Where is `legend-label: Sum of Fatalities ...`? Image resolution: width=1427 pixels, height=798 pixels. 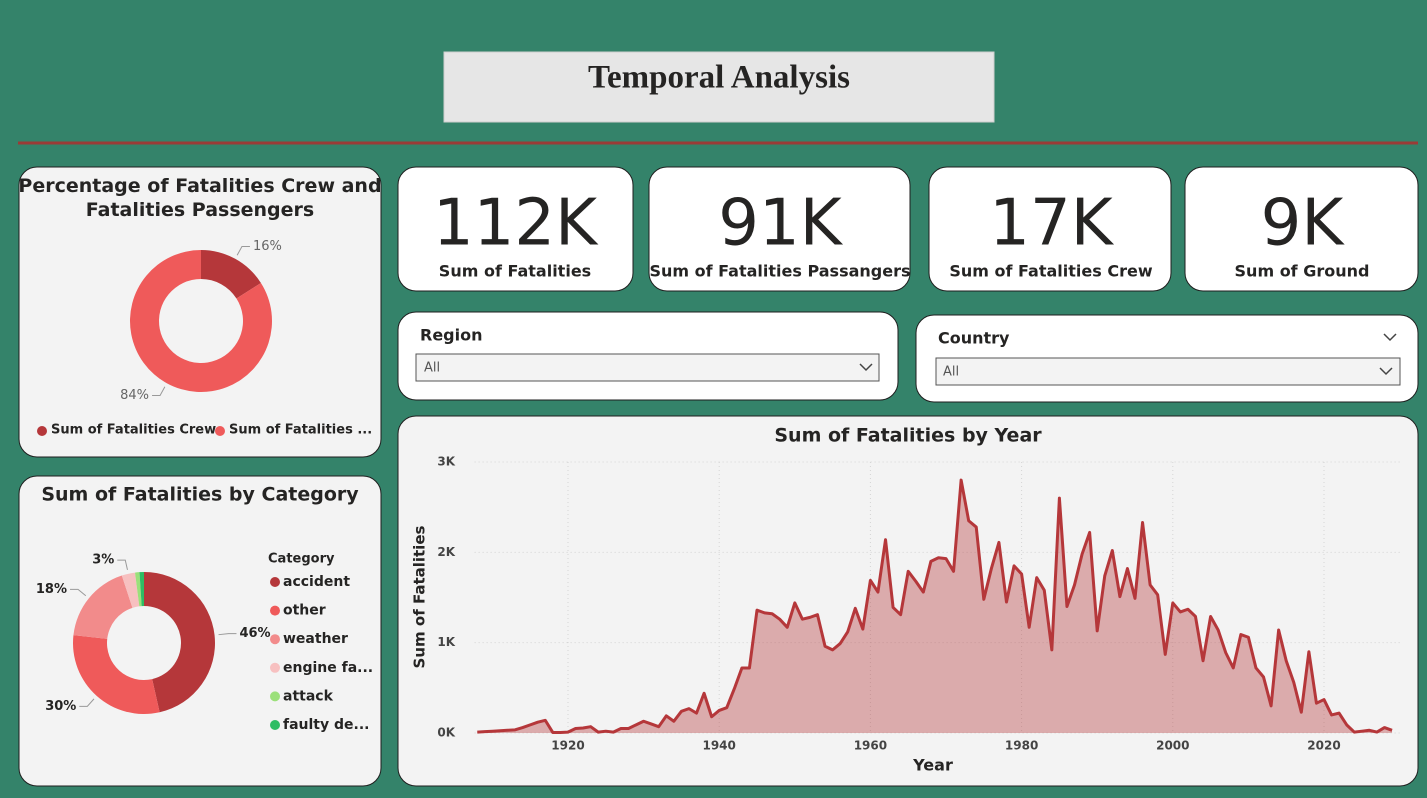
legend-label: Sum of Fatalities ... is located at coordinates (300, 430).